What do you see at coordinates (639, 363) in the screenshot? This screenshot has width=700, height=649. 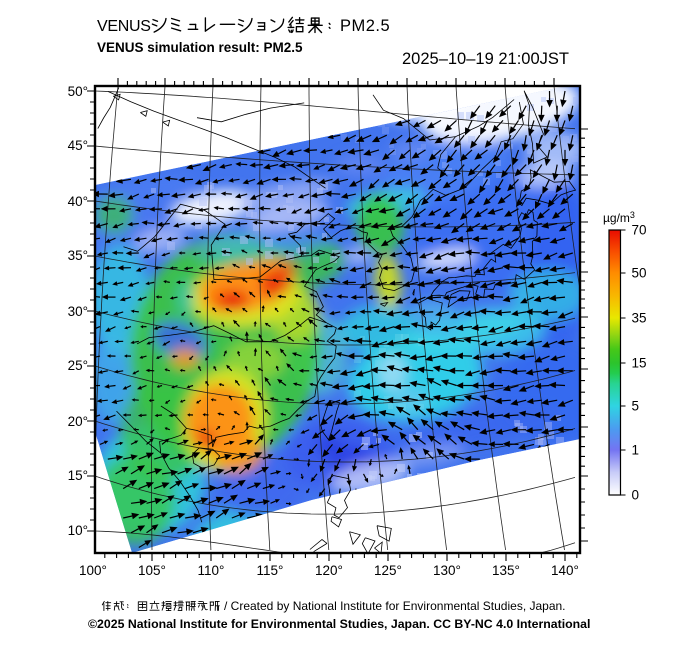 I see `svg-text: 15` at bounding box center [639, 363].